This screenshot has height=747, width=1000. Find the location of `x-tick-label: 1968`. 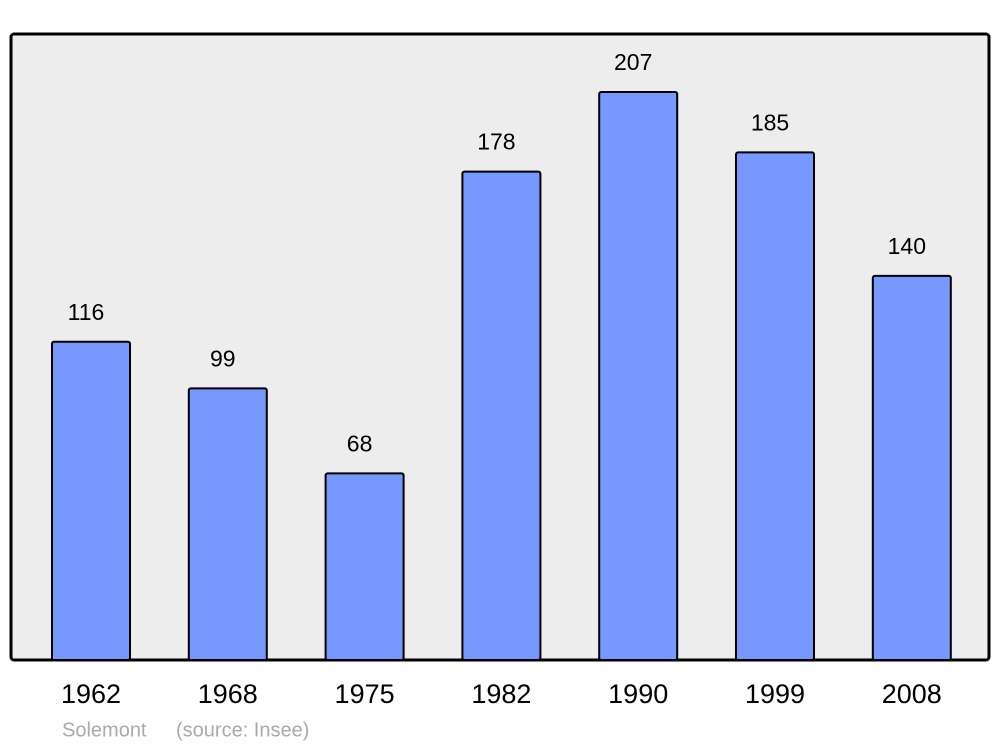

x-tick-label: 1968 is located at coordinates (228, 694).